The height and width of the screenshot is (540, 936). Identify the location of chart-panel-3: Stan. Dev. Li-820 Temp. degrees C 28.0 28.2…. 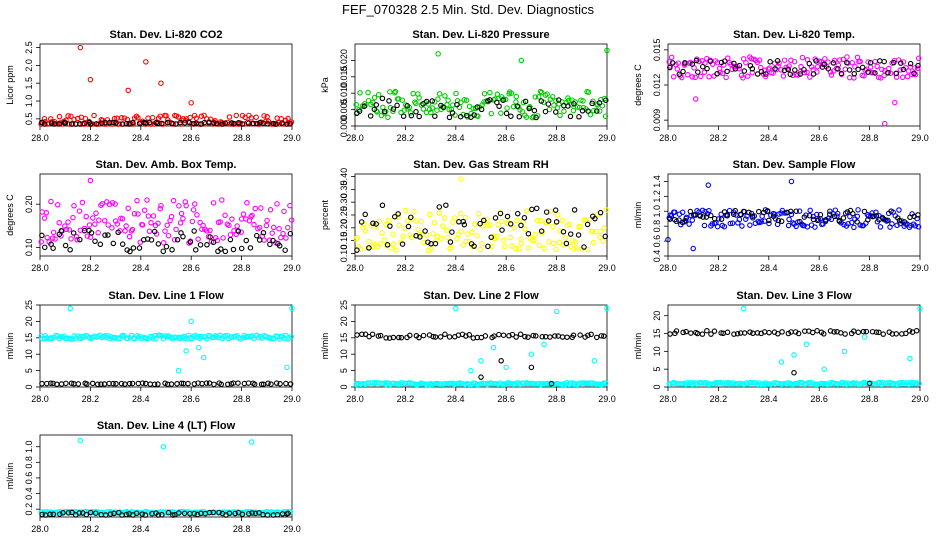
(781, 86).